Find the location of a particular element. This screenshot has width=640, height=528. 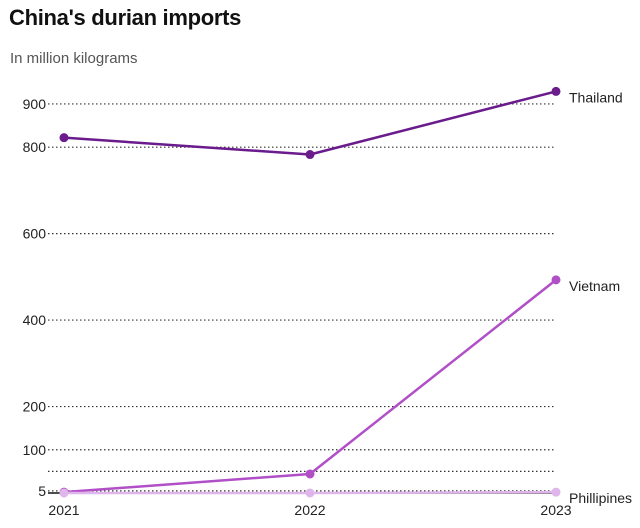

y-tick-label: 900 is located at coordinates (35, 104).